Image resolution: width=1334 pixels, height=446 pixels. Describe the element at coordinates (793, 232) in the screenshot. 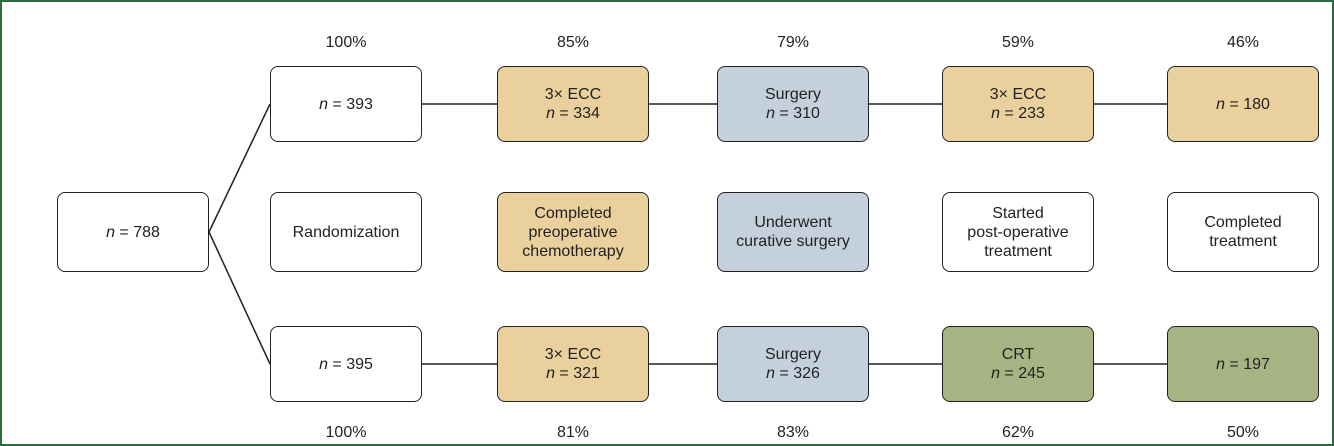

I see `stage-box: Underwent curative surgery` at that location.